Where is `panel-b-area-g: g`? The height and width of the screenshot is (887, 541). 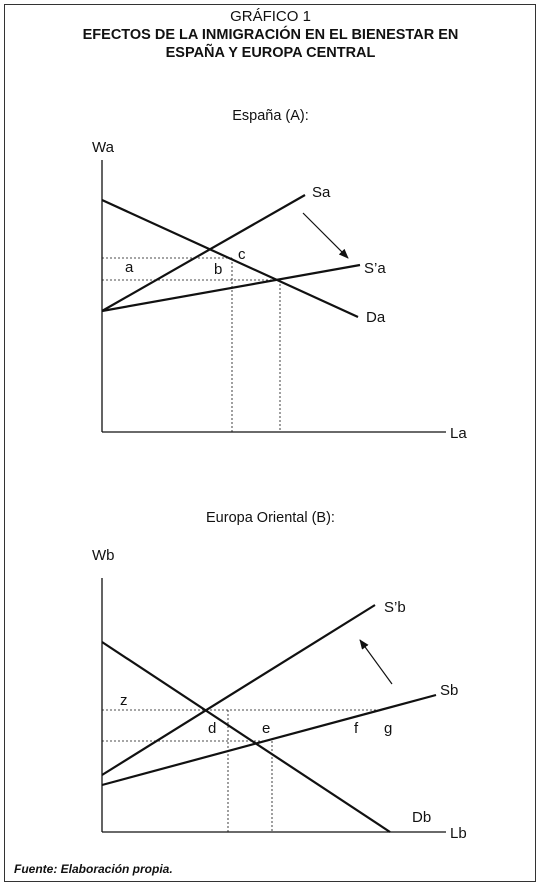
panel-b-area-g: g is located at coordinates (388, 728).